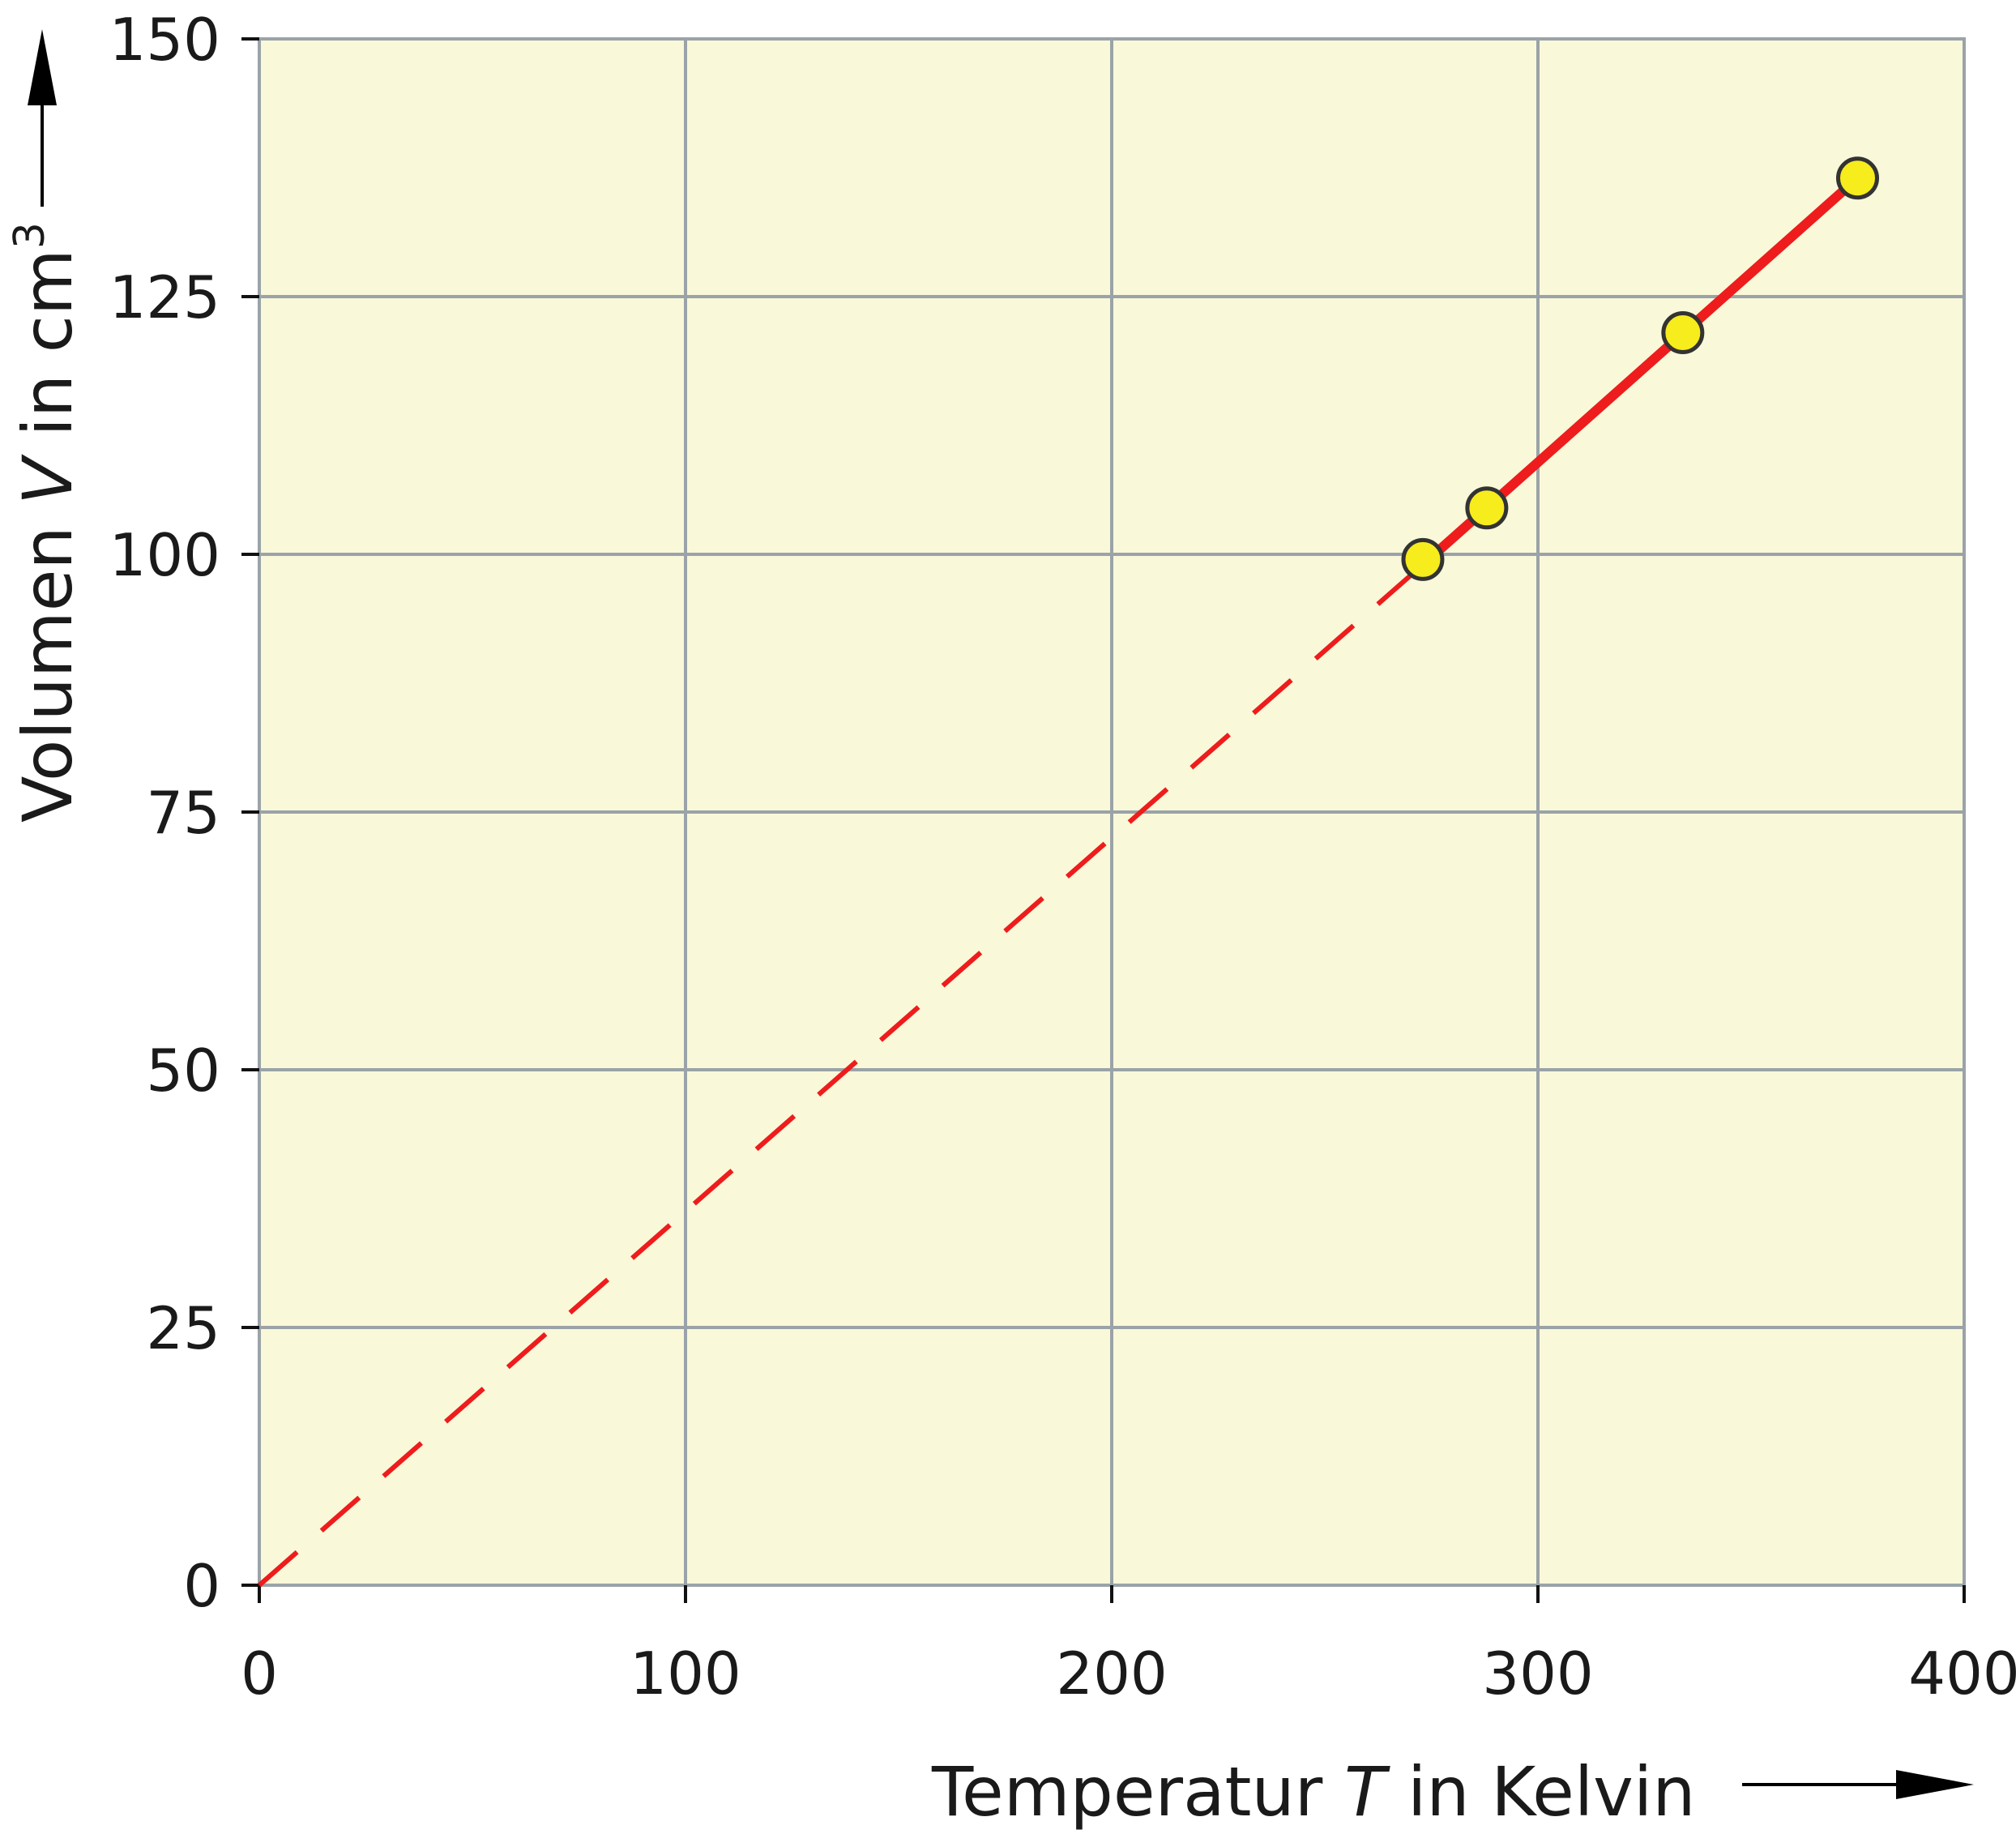  I want to click on y-tick-label: 50, so click(183, 1071).